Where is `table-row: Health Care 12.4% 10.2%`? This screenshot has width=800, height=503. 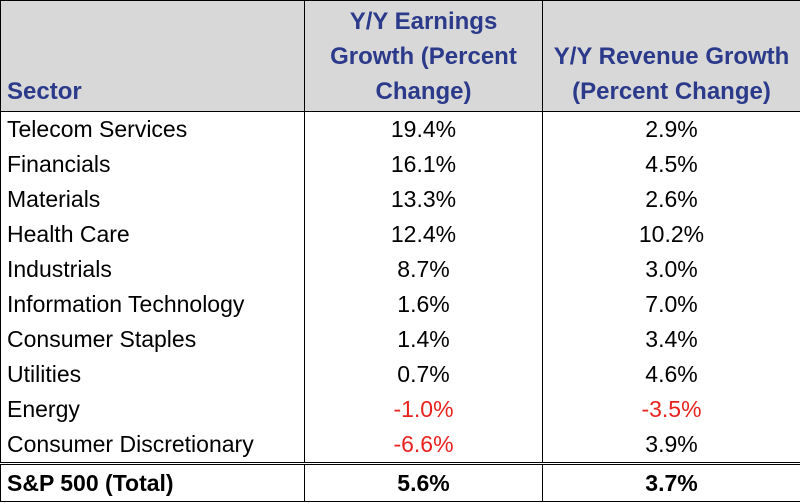 table-row: Health Care 12.4% 10.2% is located at coordinates (400, 234).